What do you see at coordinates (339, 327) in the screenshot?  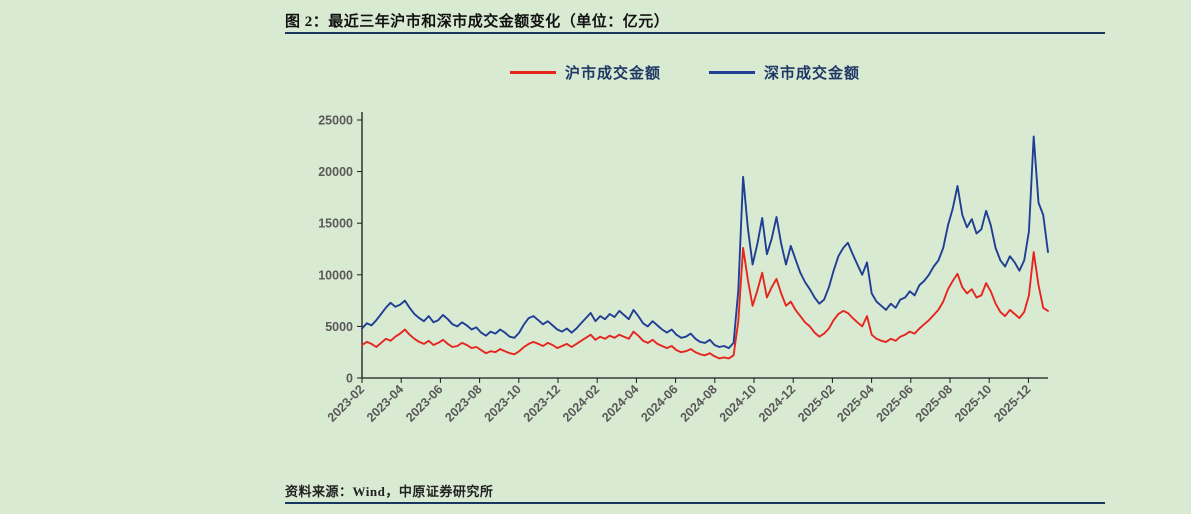 I see `svg-text: 5000` at bounding box center [339, 327].